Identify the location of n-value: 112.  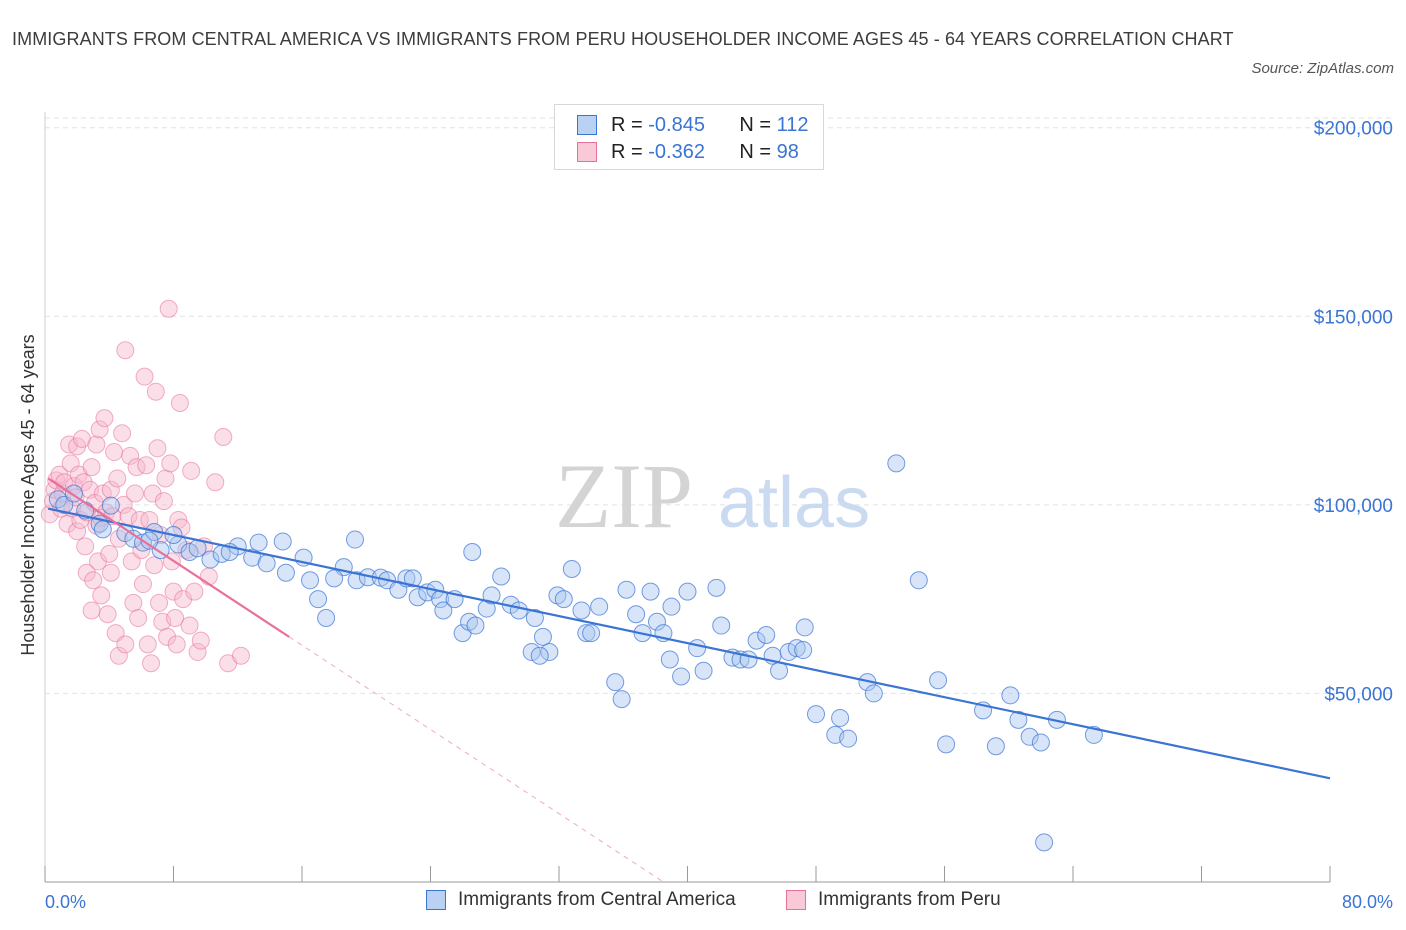
(792, 124).